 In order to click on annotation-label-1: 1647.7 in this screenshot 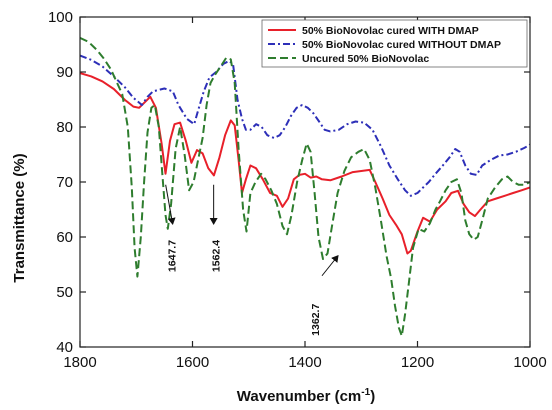, I will do `click(173, 256)`.